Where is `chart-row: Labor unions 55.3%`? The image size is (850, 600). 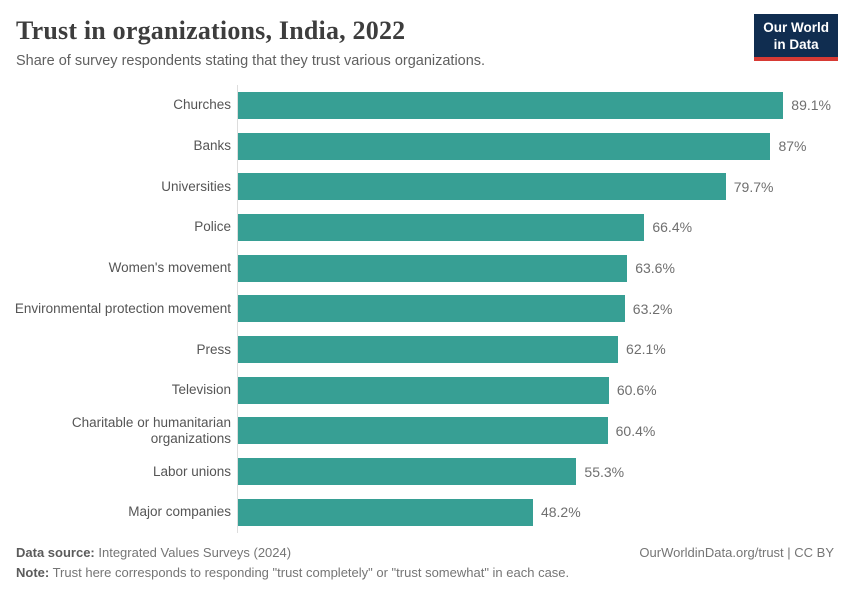 chart-row: Labor unions 55.3% is located at coordinates (425, 471).